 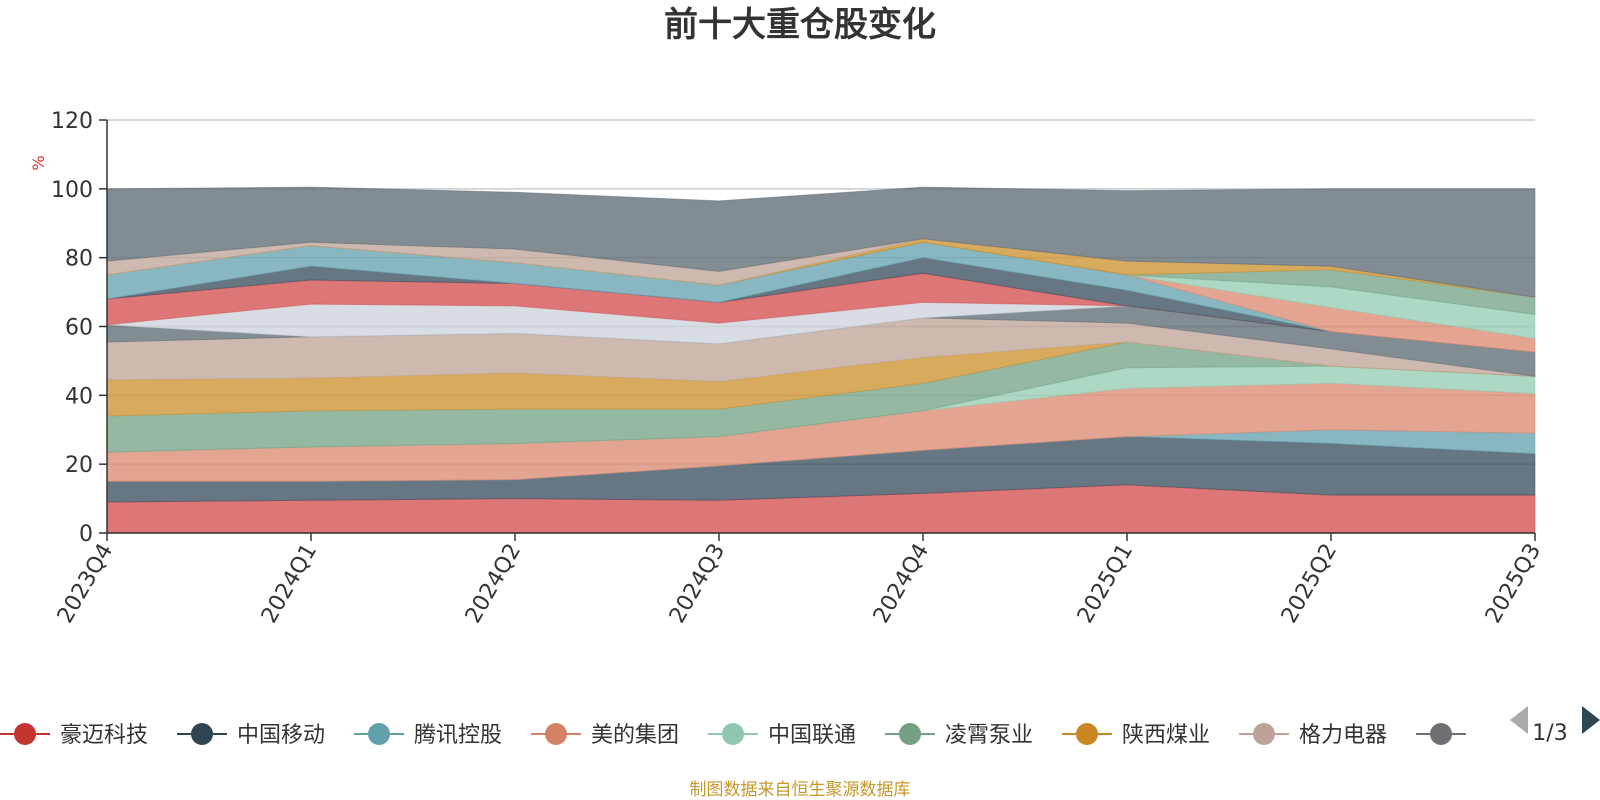 I want to click on legend-label: 格力电器, so click(x=1343, y=735).